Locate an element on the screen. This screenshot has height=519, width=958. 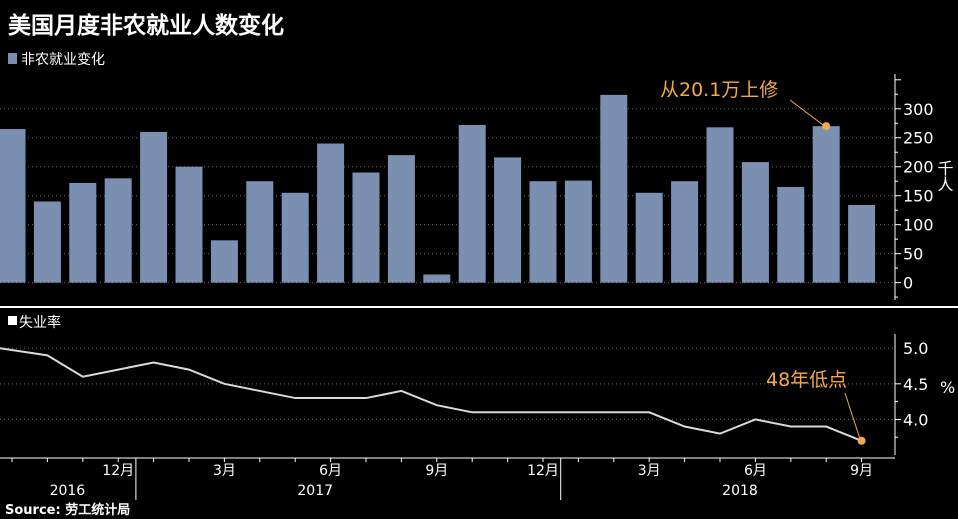
y-tick-label-lower: 4.5 is located at coordinates (915, 384).